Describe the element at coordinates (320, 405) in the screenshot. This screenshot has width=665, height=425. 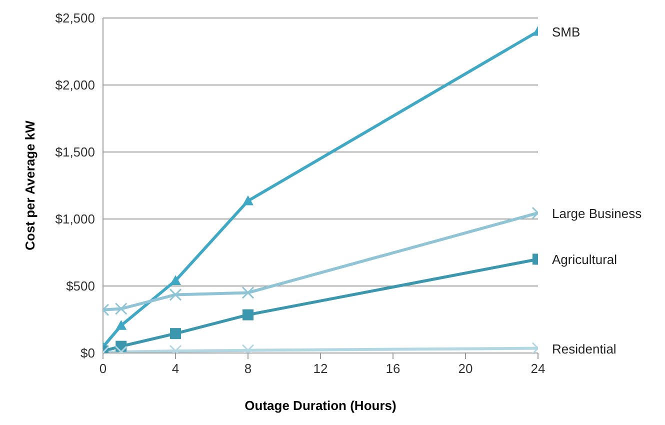
I see `x-axis-title: Outage Duration (Hours)` at that location.